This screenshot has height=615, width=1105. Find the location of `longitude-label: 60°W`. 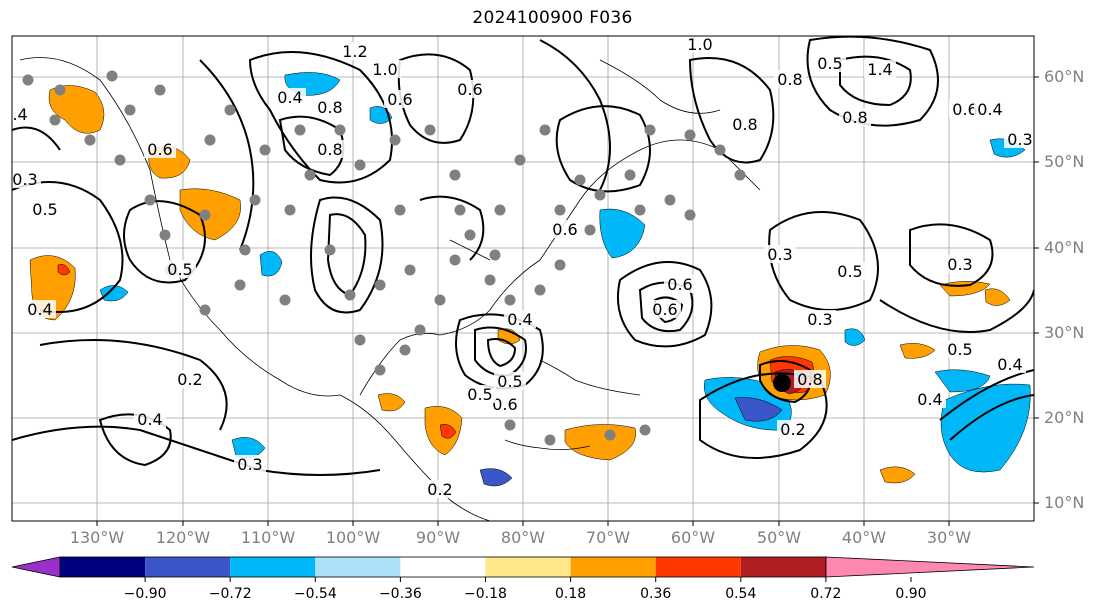

longitude-label: 60°W is located at coordinates (693, 537).